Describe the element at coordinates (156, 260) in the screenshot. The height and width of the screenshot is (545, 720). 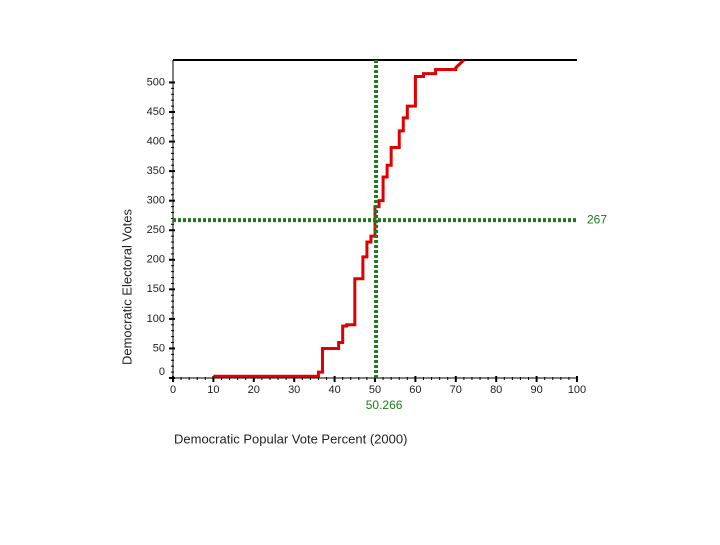
I see `y-tick-label: 200` at that location.